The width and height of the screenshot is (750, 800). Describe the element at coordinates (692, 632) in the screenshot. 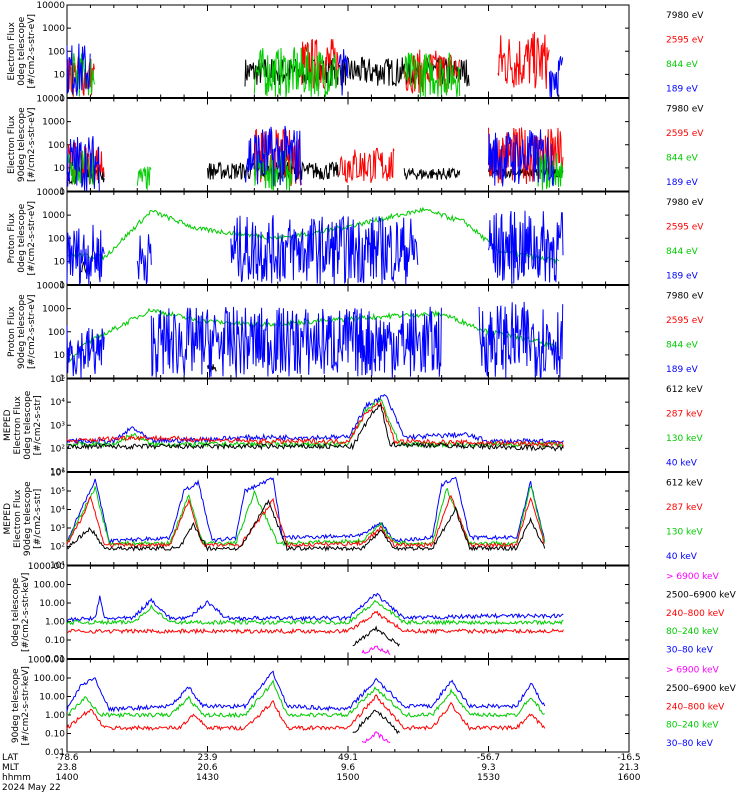

I see `panel-6-legend-item: 80–240 keV` at that location.